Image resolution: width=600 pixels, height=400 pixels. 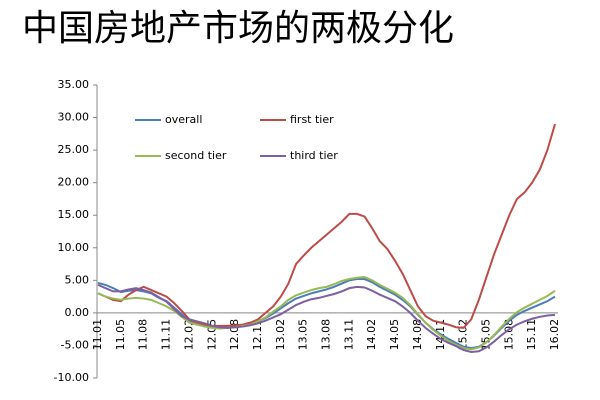 What do you see at coordinates (166, 335) in the screenshot?
I see `x-tick-label: 11.11` at bounding box center [166, 335].